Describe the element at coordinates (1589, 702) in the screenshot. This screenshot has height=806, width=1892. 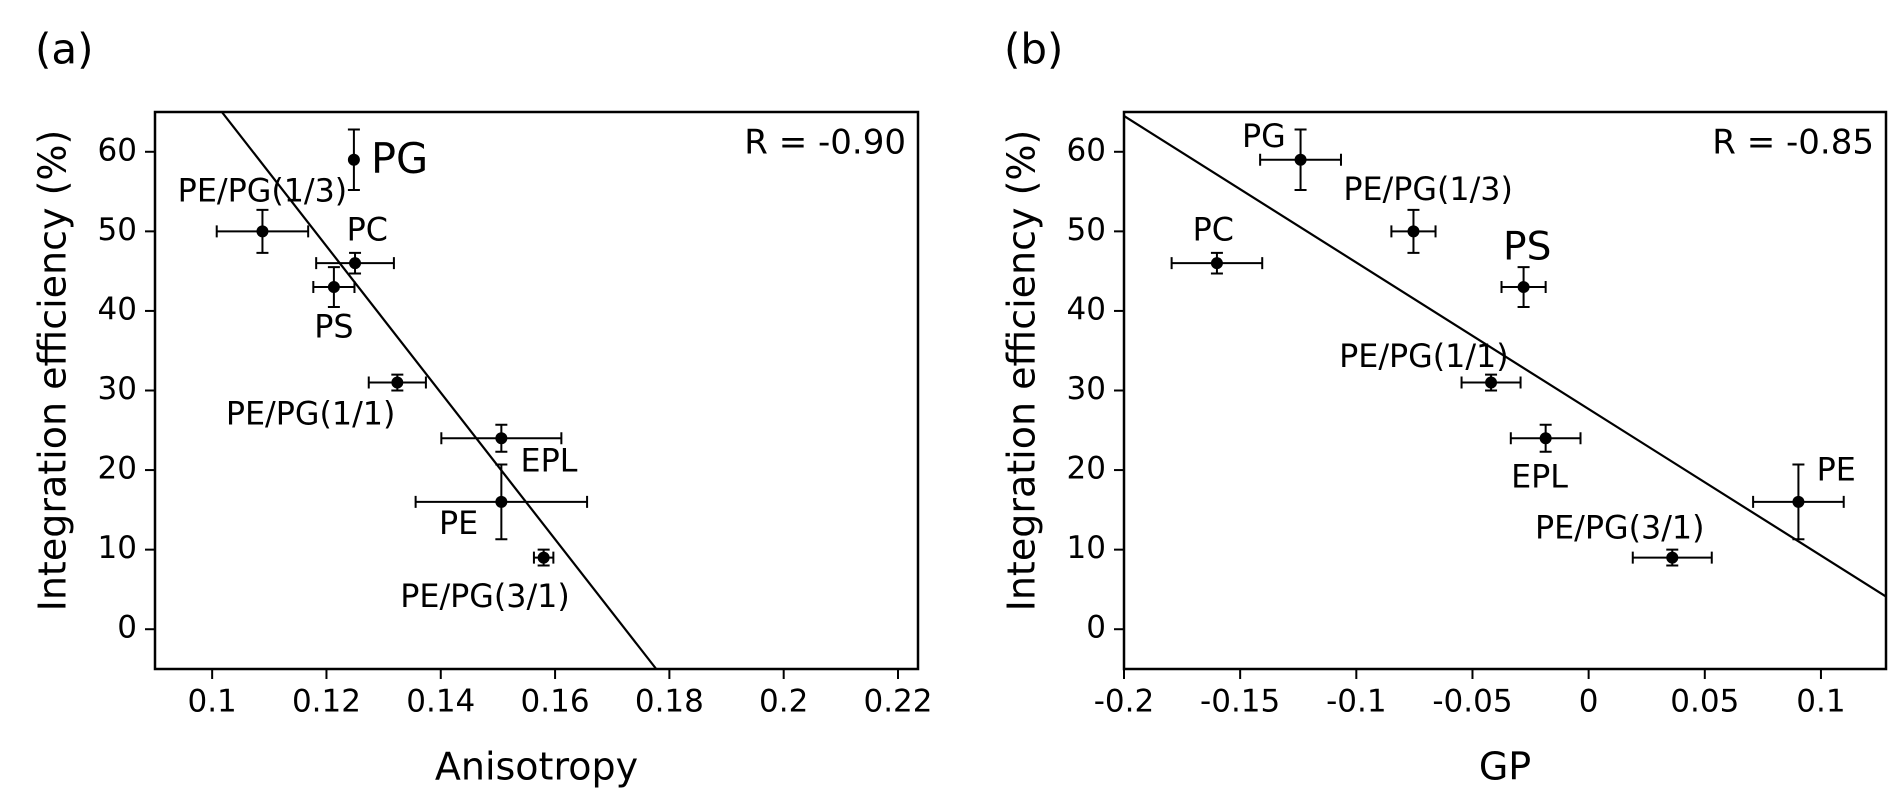
I see `x-tick-label: 0` at that location.